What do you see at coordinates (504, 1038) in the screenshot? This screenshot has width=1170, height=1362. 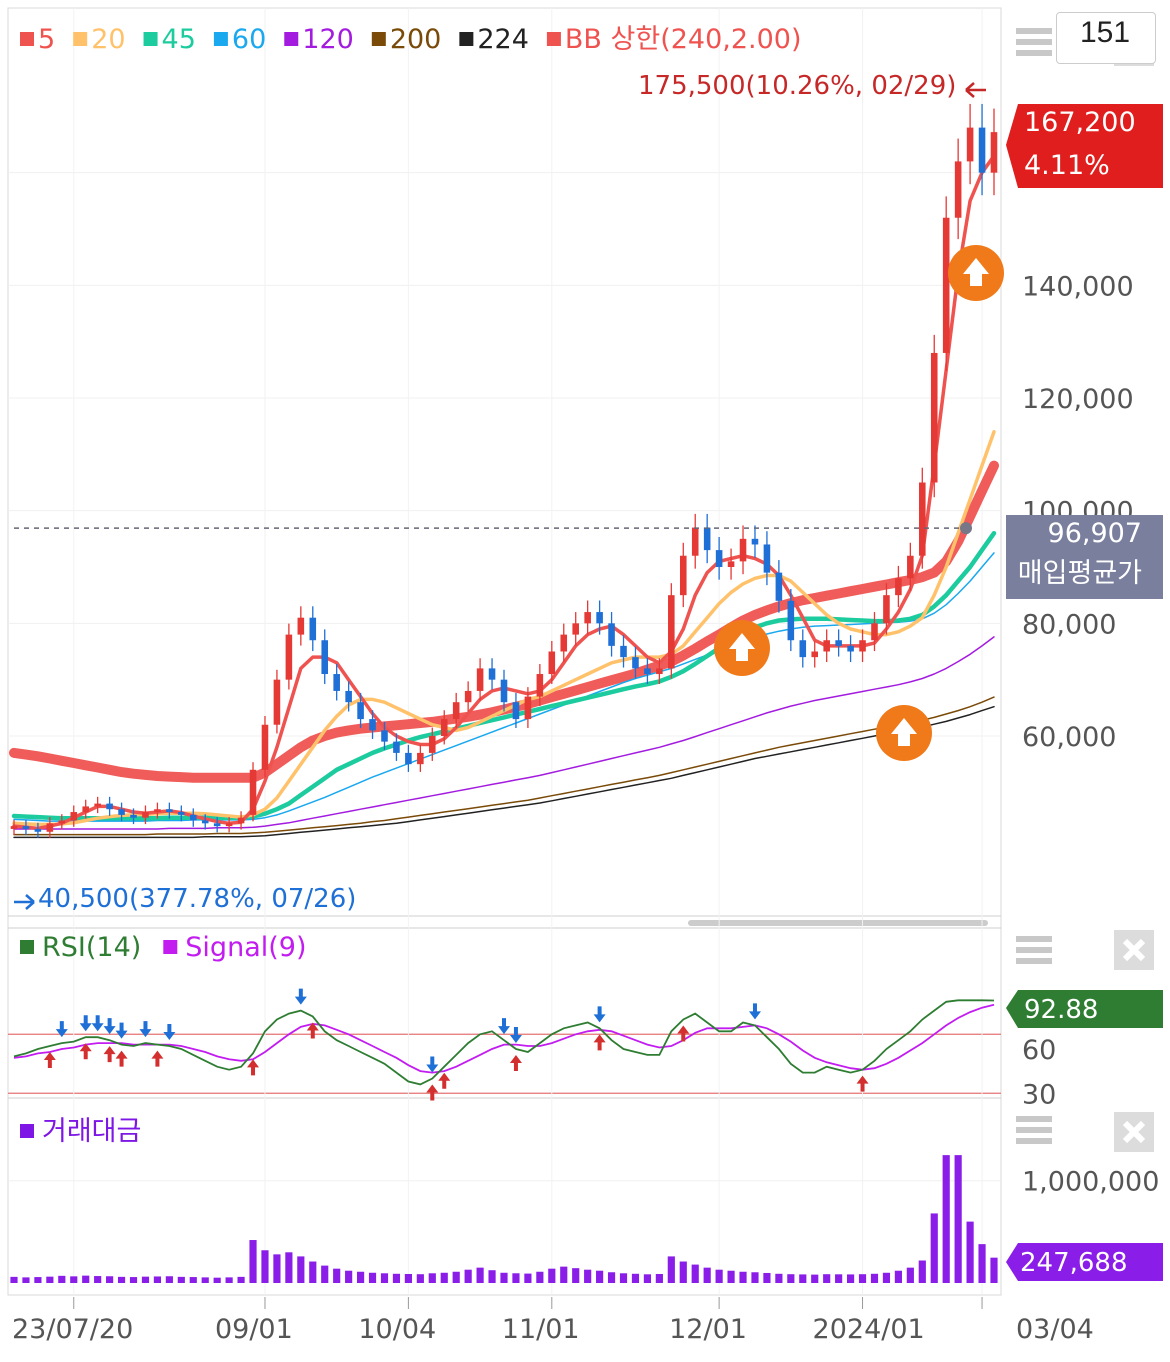 I see `rsi-signal-line` at bounding box center [504, 1038].